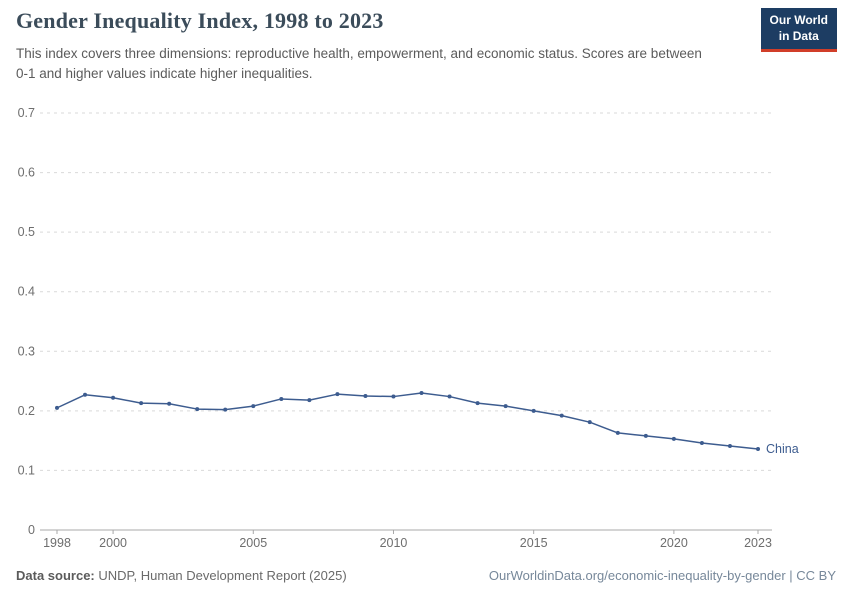  What do you see at coordinates (798, 20) in the screenshot?
I see `owid-logo-line1: Our World` at bounding box center [798, 20].